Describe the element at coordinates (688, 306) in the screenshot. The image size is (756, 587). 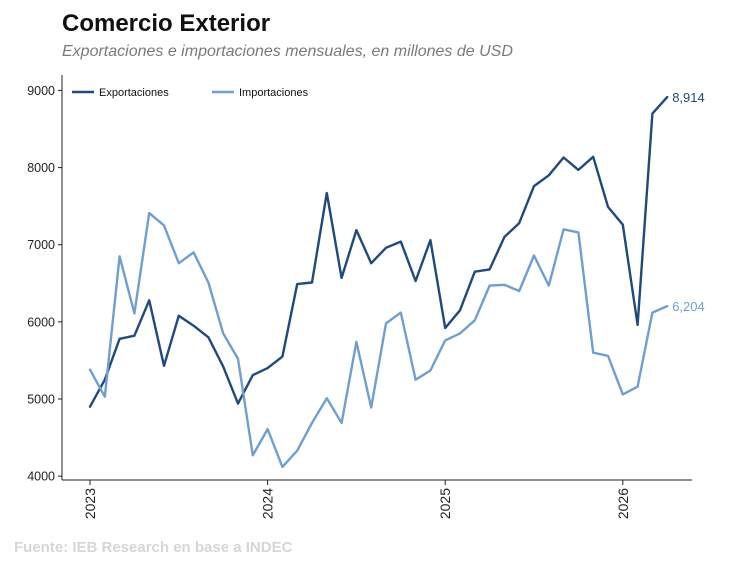
I see `end-label-importaciones: 6,204` at that location.